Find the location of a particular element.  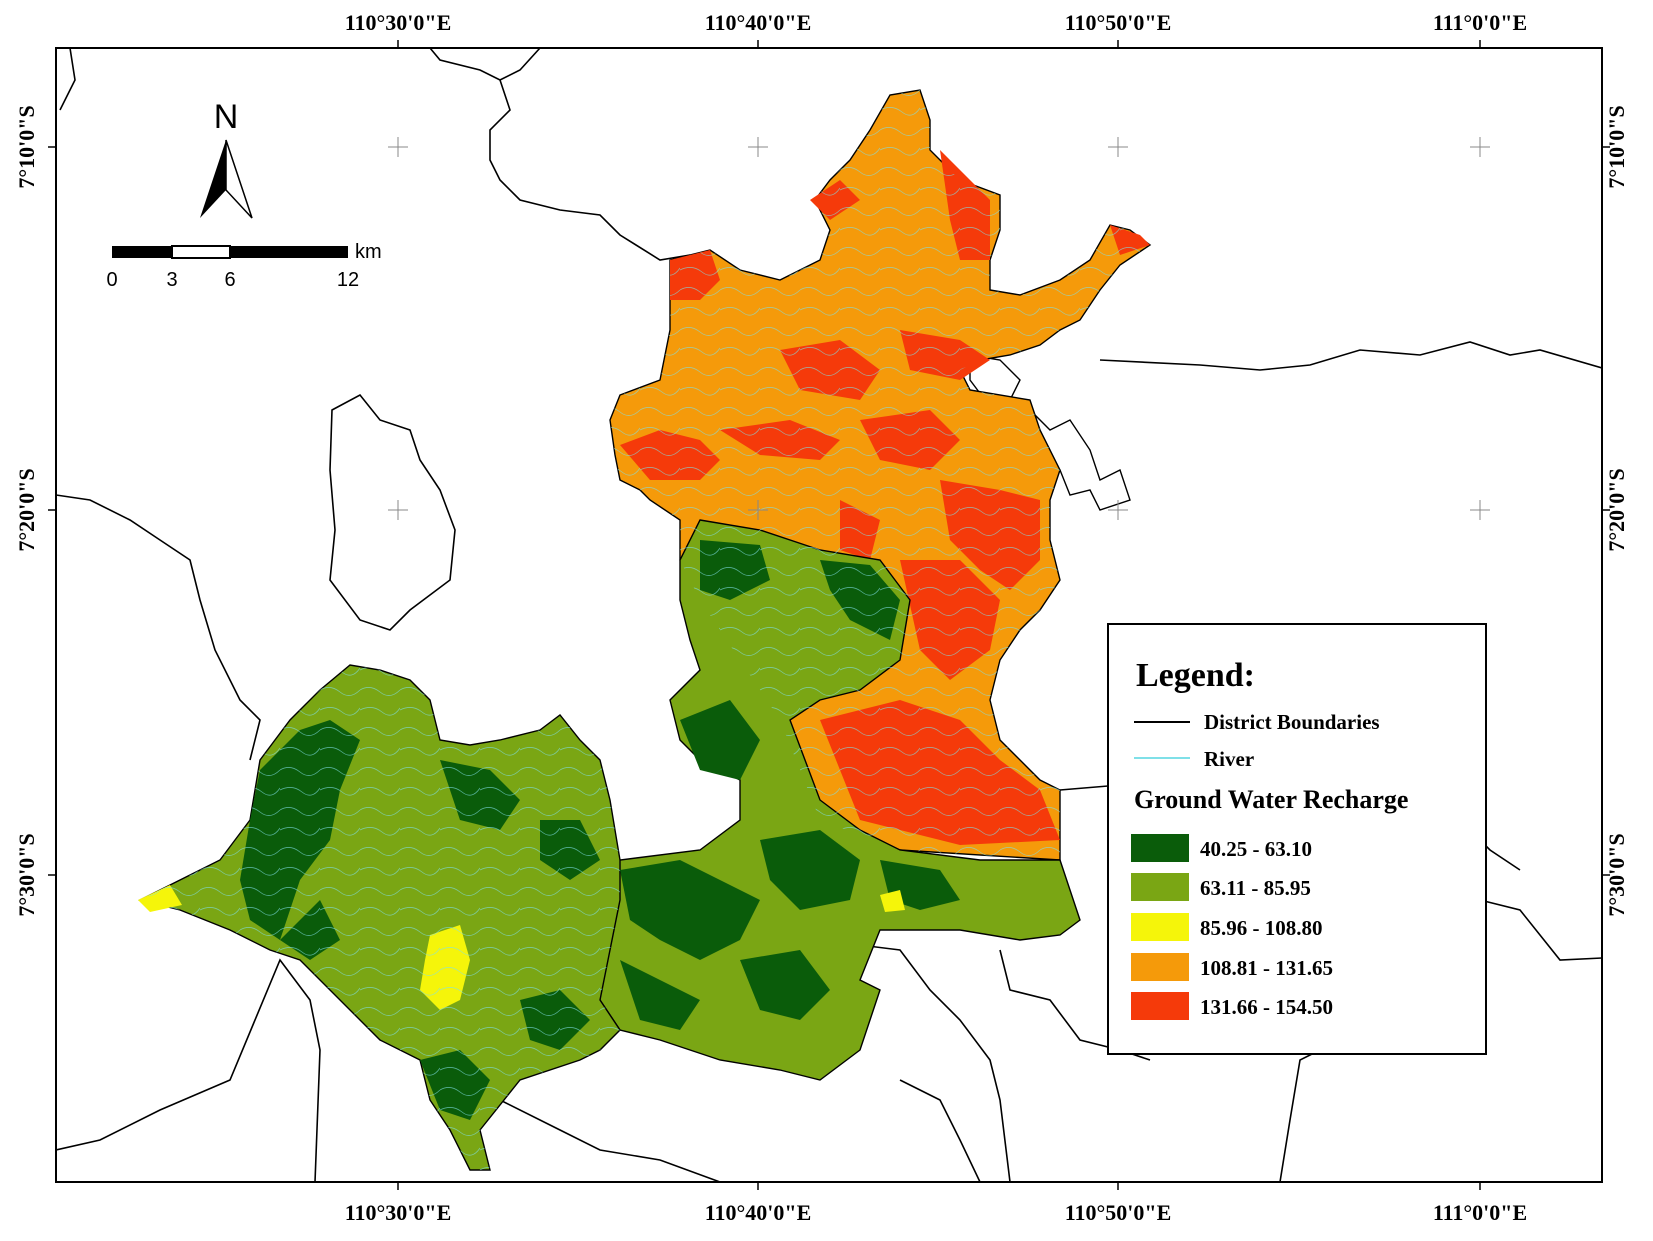

scale-tick-label: 0 is located at coordinates (111, 280).